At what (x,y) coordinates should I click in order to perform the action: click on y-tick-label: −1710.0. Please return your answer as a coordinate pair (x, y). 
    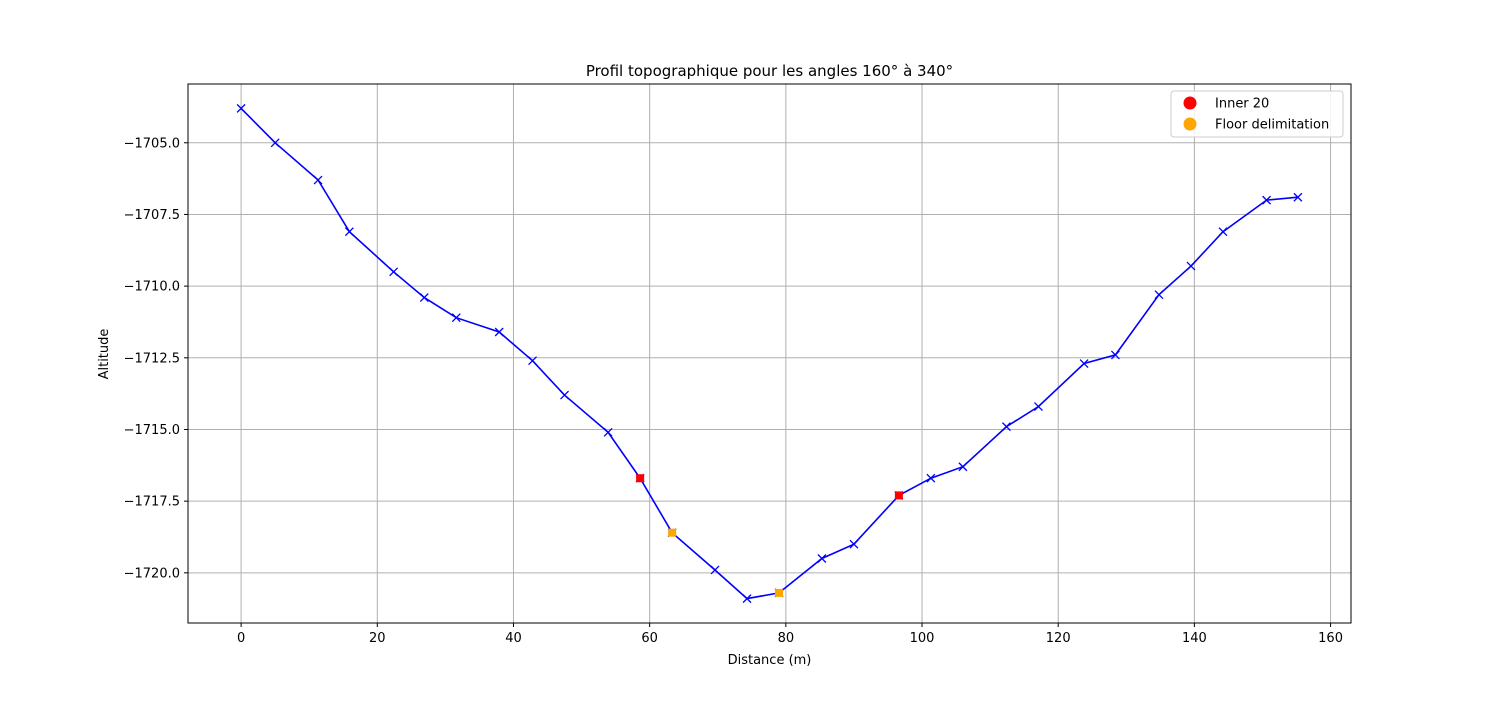
    Looking at the image, I should click on (152, 287).